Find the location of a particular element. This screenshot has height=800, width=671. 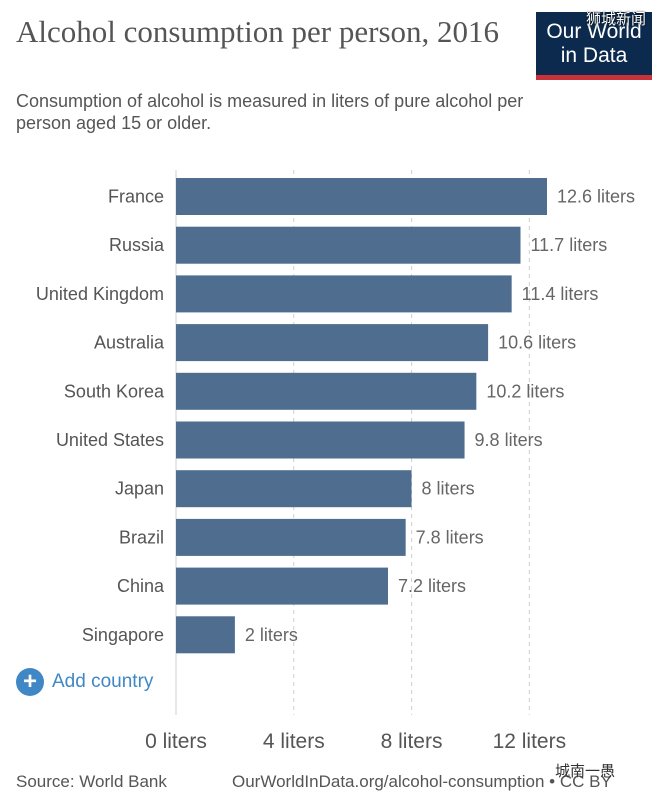

x-tick-label: 12 liters is located at coordinates (530, 741).